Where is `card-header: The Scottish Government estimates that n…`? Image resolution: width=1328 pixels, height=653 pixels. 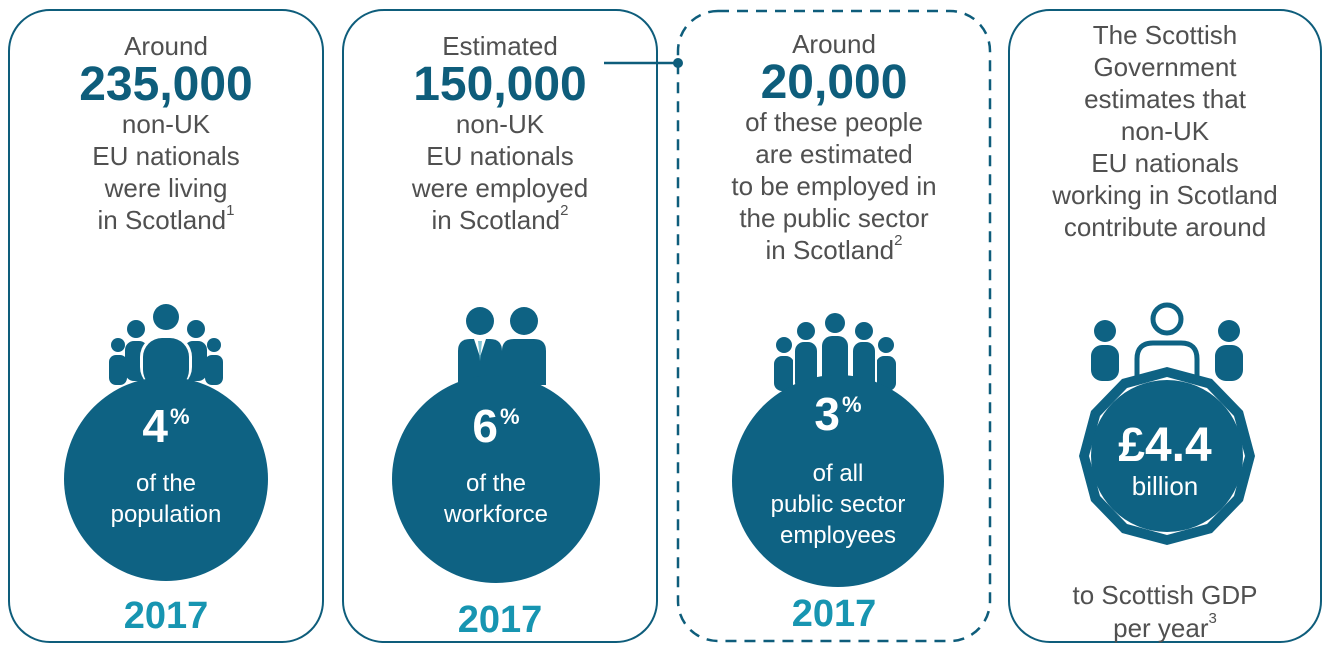 card-header: The Scottish Government estimates that n… is located at coordinates (1165, 131).